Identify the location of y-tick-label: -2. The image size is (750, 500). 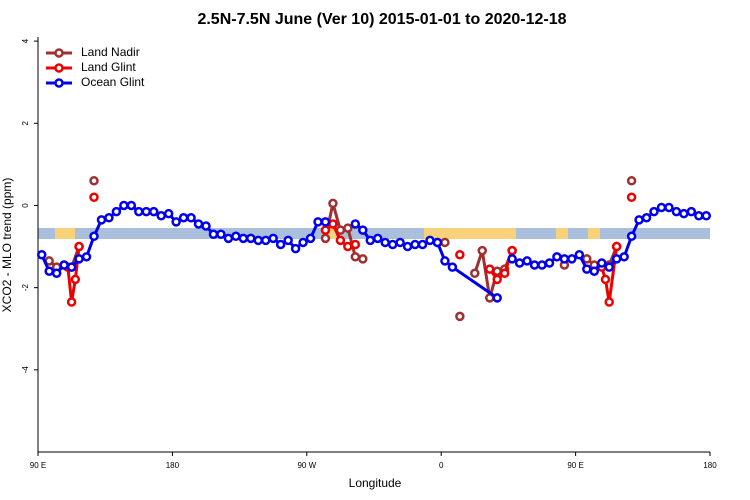
(25, 288).